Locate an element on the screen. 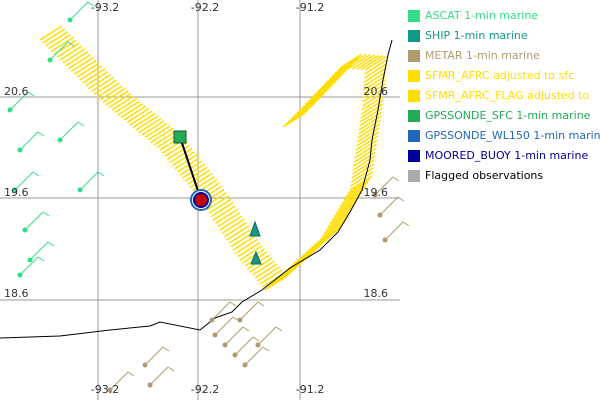 The image size is (600, 404). buoy-marker is located at coordinates (201, 200).